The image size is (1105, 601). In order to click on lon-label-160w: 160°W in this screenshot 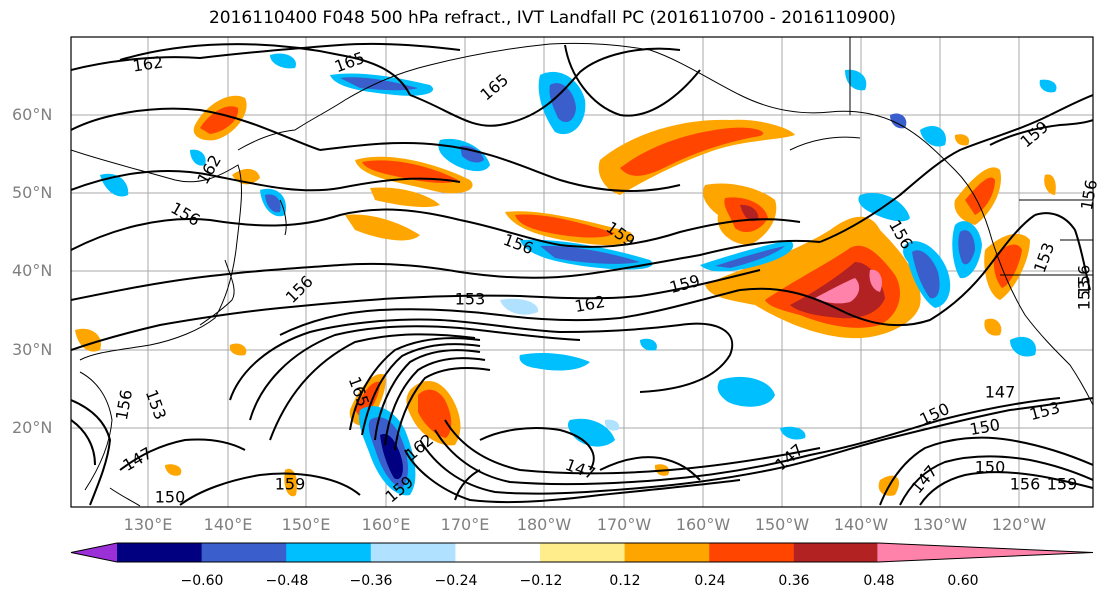, I will do `click(703, 524)`.